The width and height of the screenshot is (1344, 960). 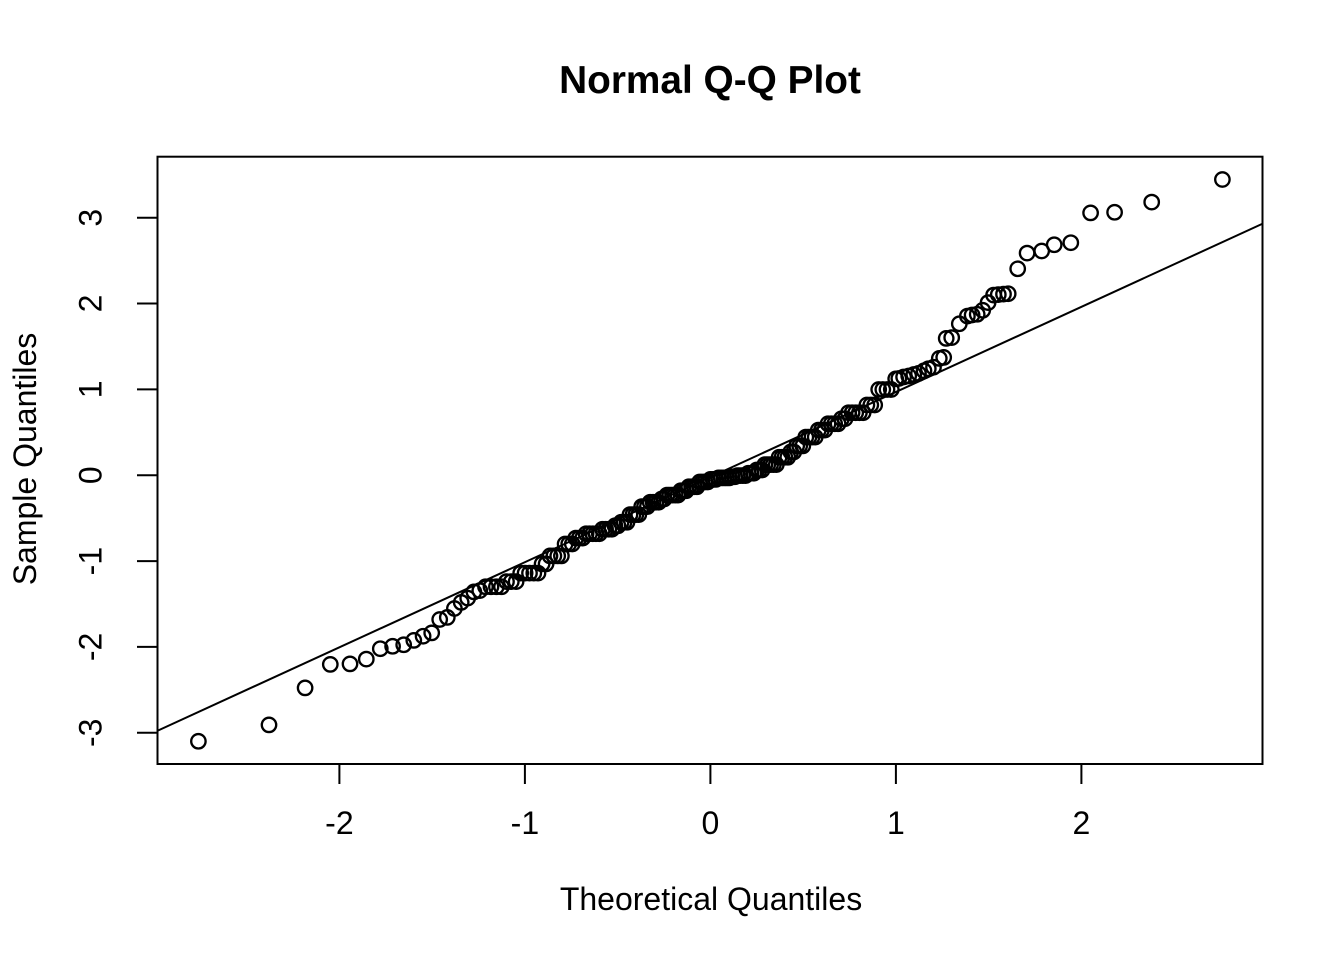 What do you see at coordinates (91, 733) in the screenshot?
I see `svg-text: -3` at bounding box center [91, 733].